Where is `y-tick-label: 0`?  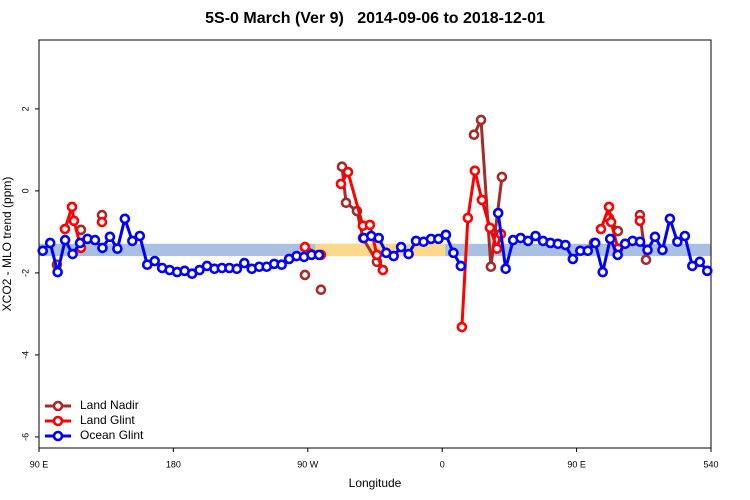
y-tick-label: 0 is located at coordinates (25, 190).